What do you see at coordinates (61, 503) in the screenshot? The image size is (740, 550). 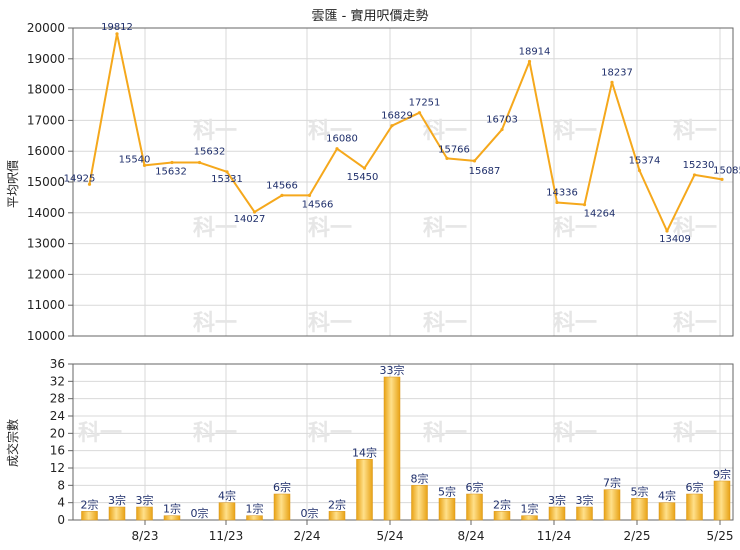 I see `bar-chart-ytick-label: 4` at bounding box center [61, 503].